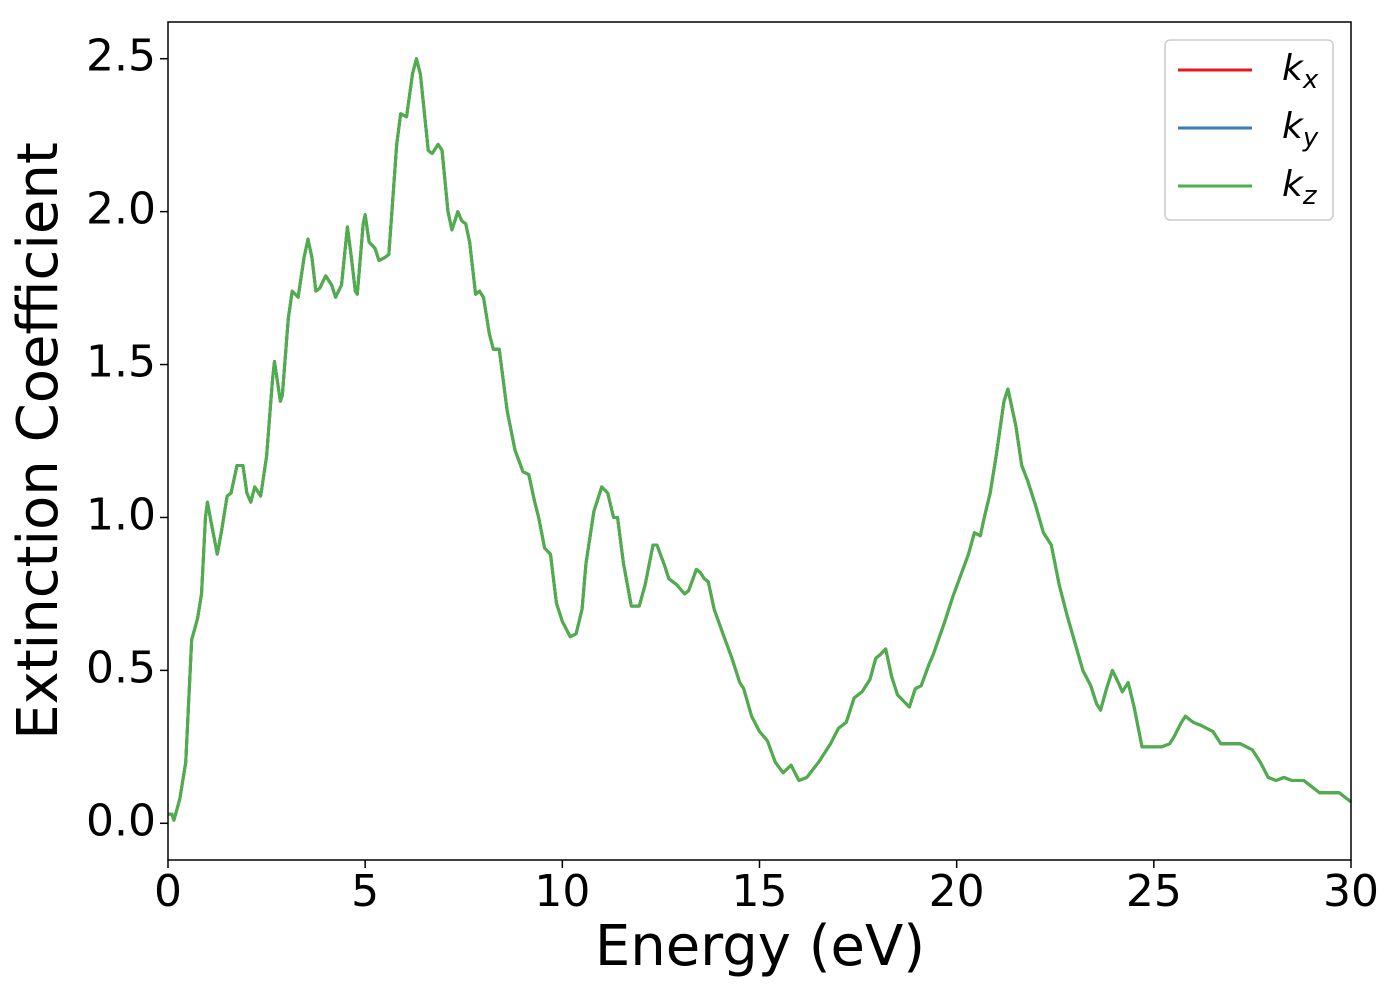  What do you see at coordinates (760, 891) in the screenshot?
I see `x-tick-label: 15` at bounding box center [760, 891].